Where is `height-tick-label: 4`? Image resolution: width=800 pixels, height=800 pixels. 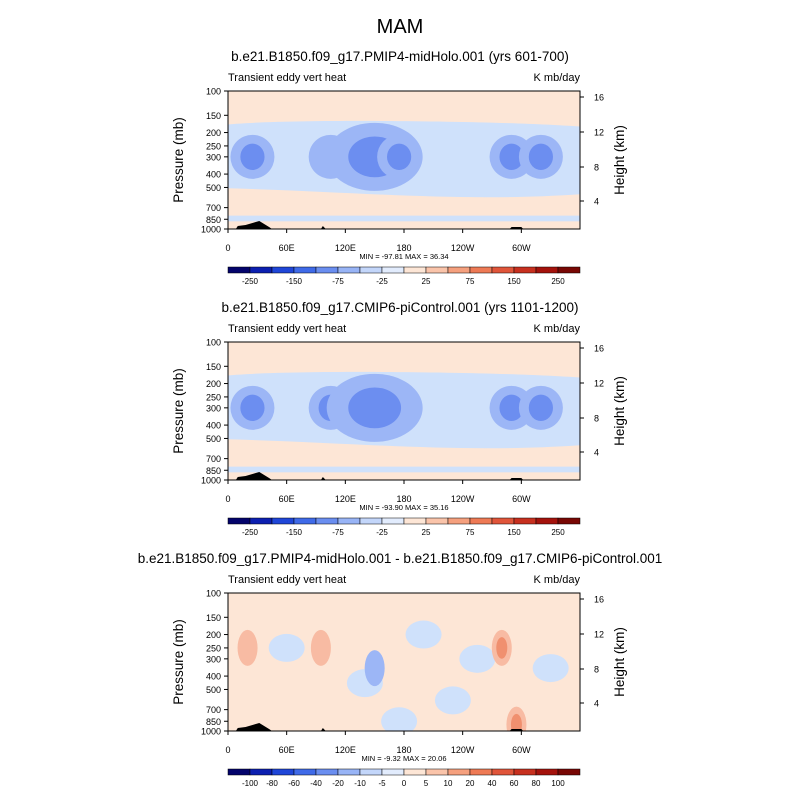 height-tick-label: 4 is located at coordinates (596, 202).